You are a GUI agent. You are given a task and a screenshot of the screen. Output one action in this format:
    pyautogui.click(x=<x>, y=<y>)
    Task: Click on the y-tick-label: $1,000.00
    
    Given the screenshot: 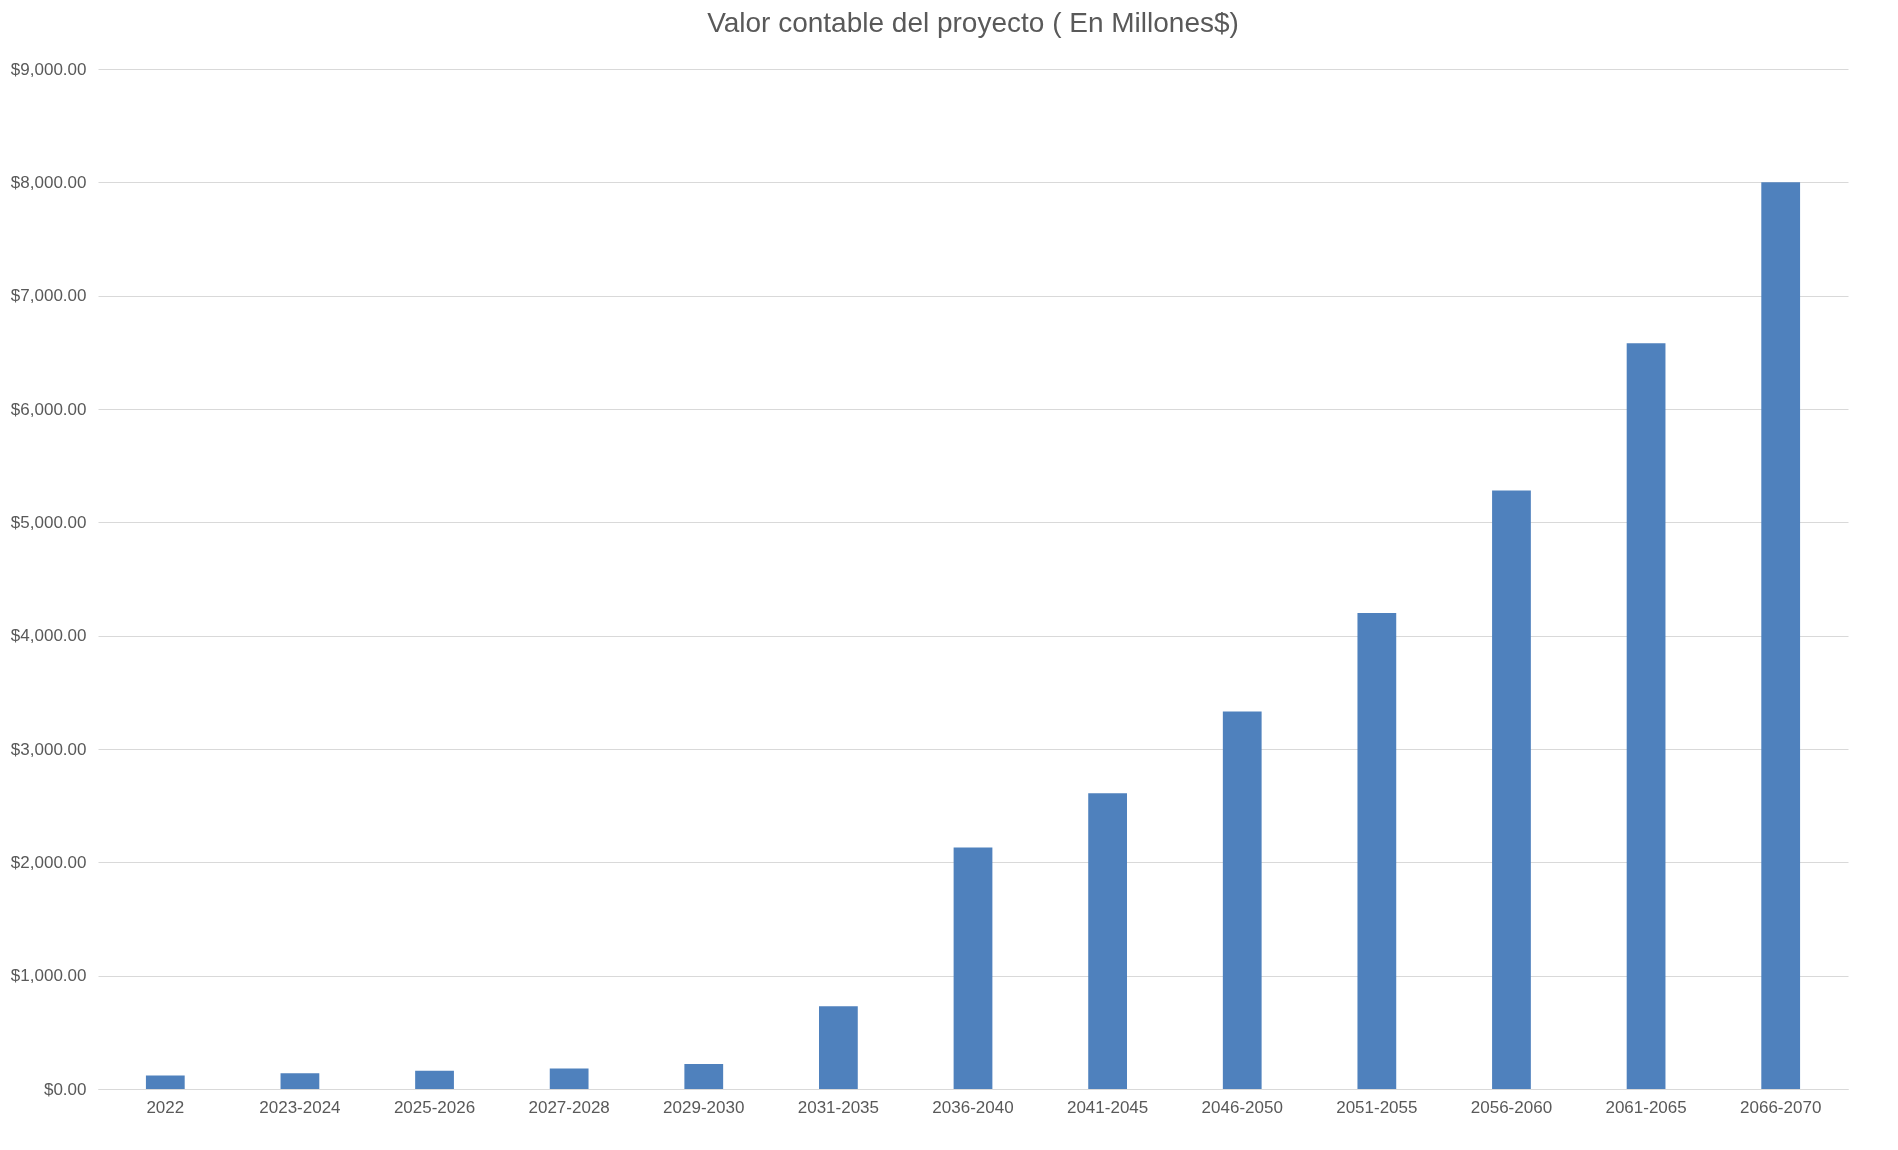 What is the action you would take?
    pyautogui.click(x=48, y=976)
    